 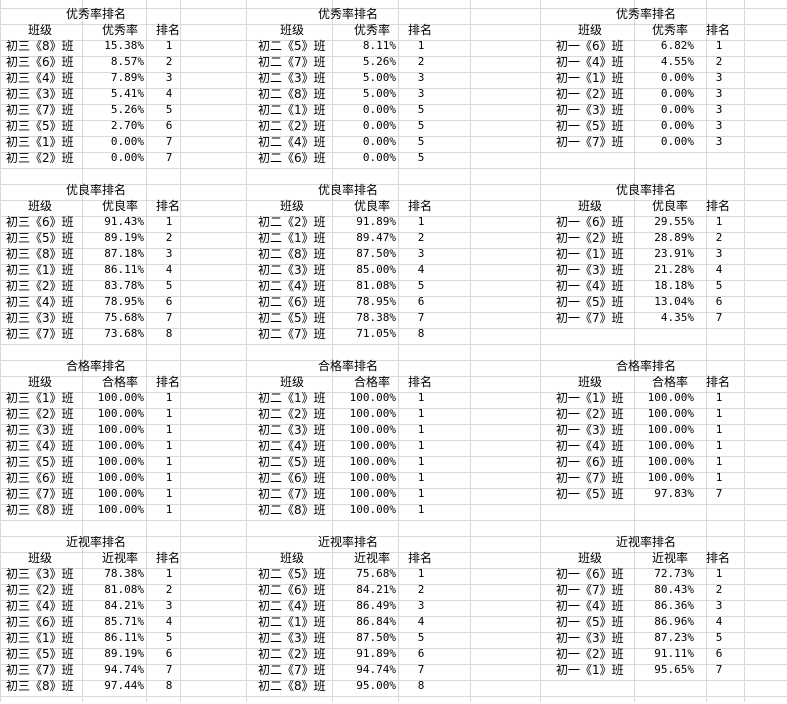 I want to click on table-row: 初三《2》班 0.00% 7, so click(x=98, y=158).